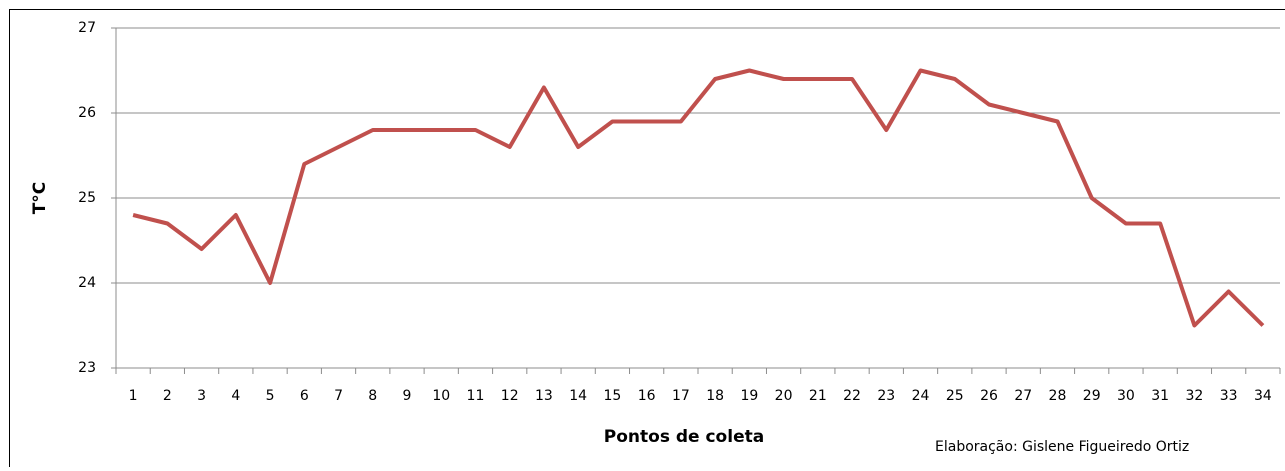 The image size is (1285, 471). Describe the element at coordinates (167, 396) in the screenshot. I see `x-tick-label: 2` at that location.